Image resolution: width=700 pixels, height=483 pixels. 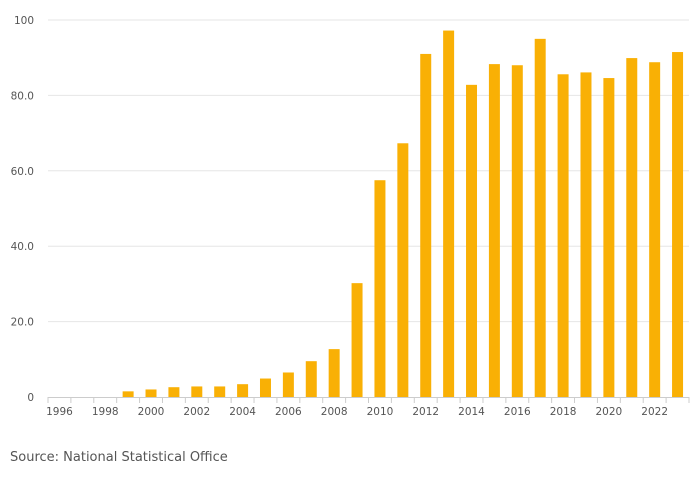 I want to click on bar-2011, so click(x=403, y=270).